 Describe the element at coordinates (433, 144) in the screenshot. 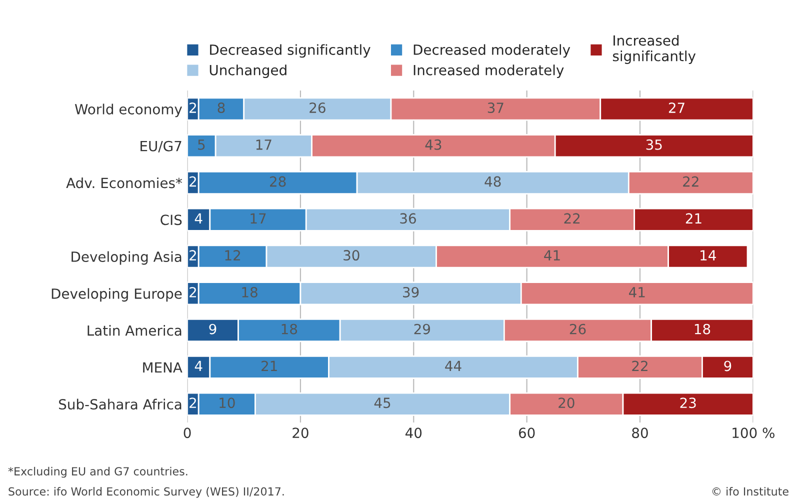

I see `data-label: 43` at that location.